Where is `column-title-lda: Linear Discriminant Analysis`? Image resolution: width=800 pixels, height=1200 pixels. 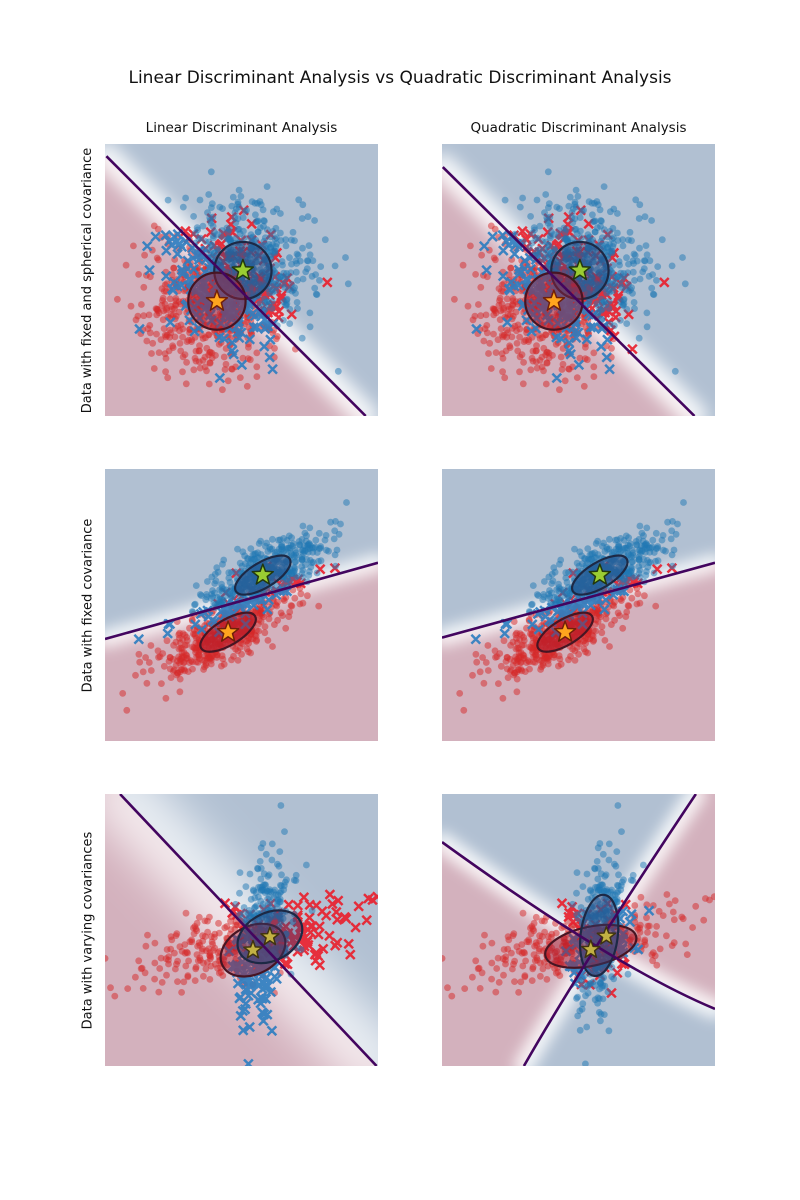
column-title-lda: Linear Discriminant Analysis is located at coordinates (241, 128).